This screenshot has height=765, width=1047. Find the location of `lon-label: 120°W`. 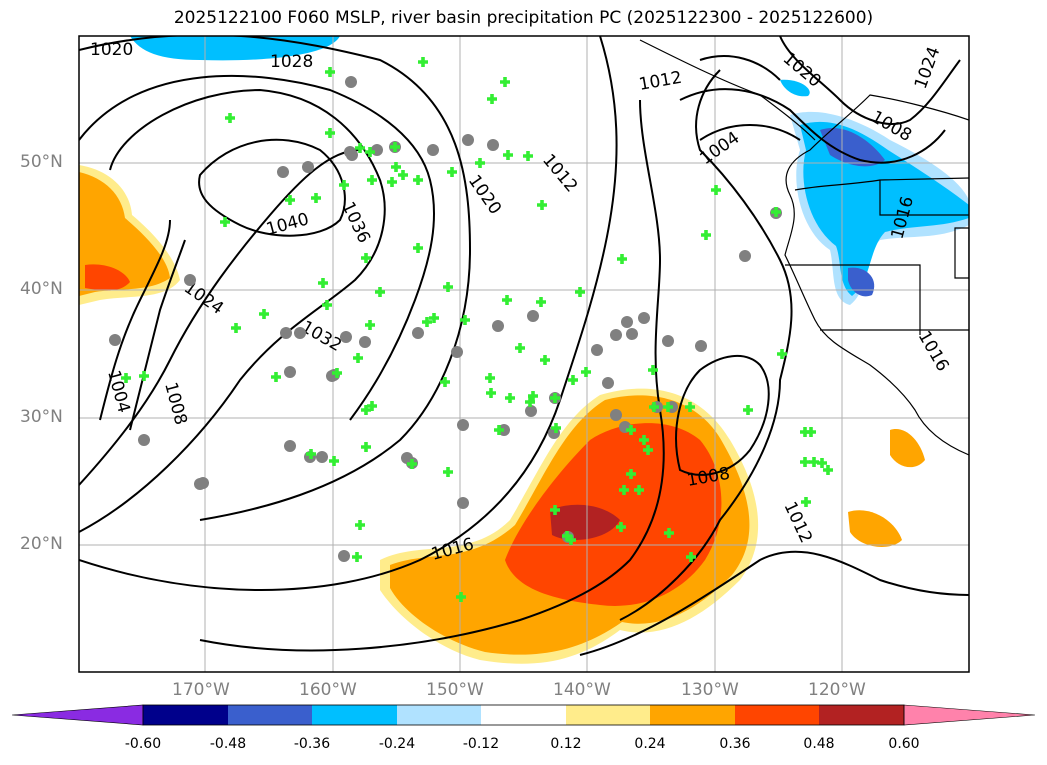

lon-label: 120°W is located at coordinates (837, 690).